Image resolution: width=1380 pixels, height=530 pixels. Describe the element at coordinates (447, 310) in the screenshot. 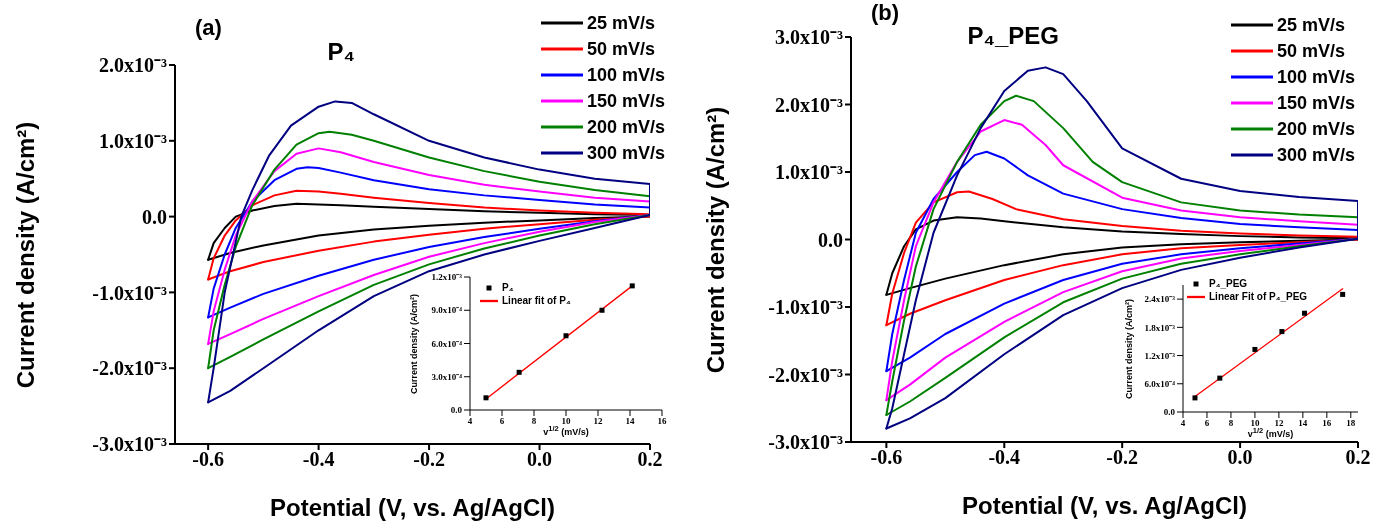

I see `y-tick-label: 9.0x10⁻⁴` at that location.